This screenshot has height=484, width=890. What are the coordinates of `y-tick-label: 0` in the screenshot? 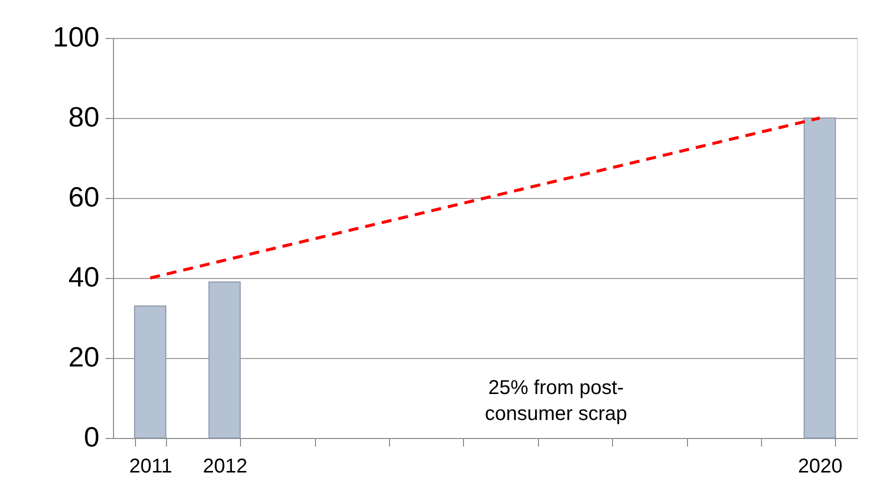 It's located at (92, 437).